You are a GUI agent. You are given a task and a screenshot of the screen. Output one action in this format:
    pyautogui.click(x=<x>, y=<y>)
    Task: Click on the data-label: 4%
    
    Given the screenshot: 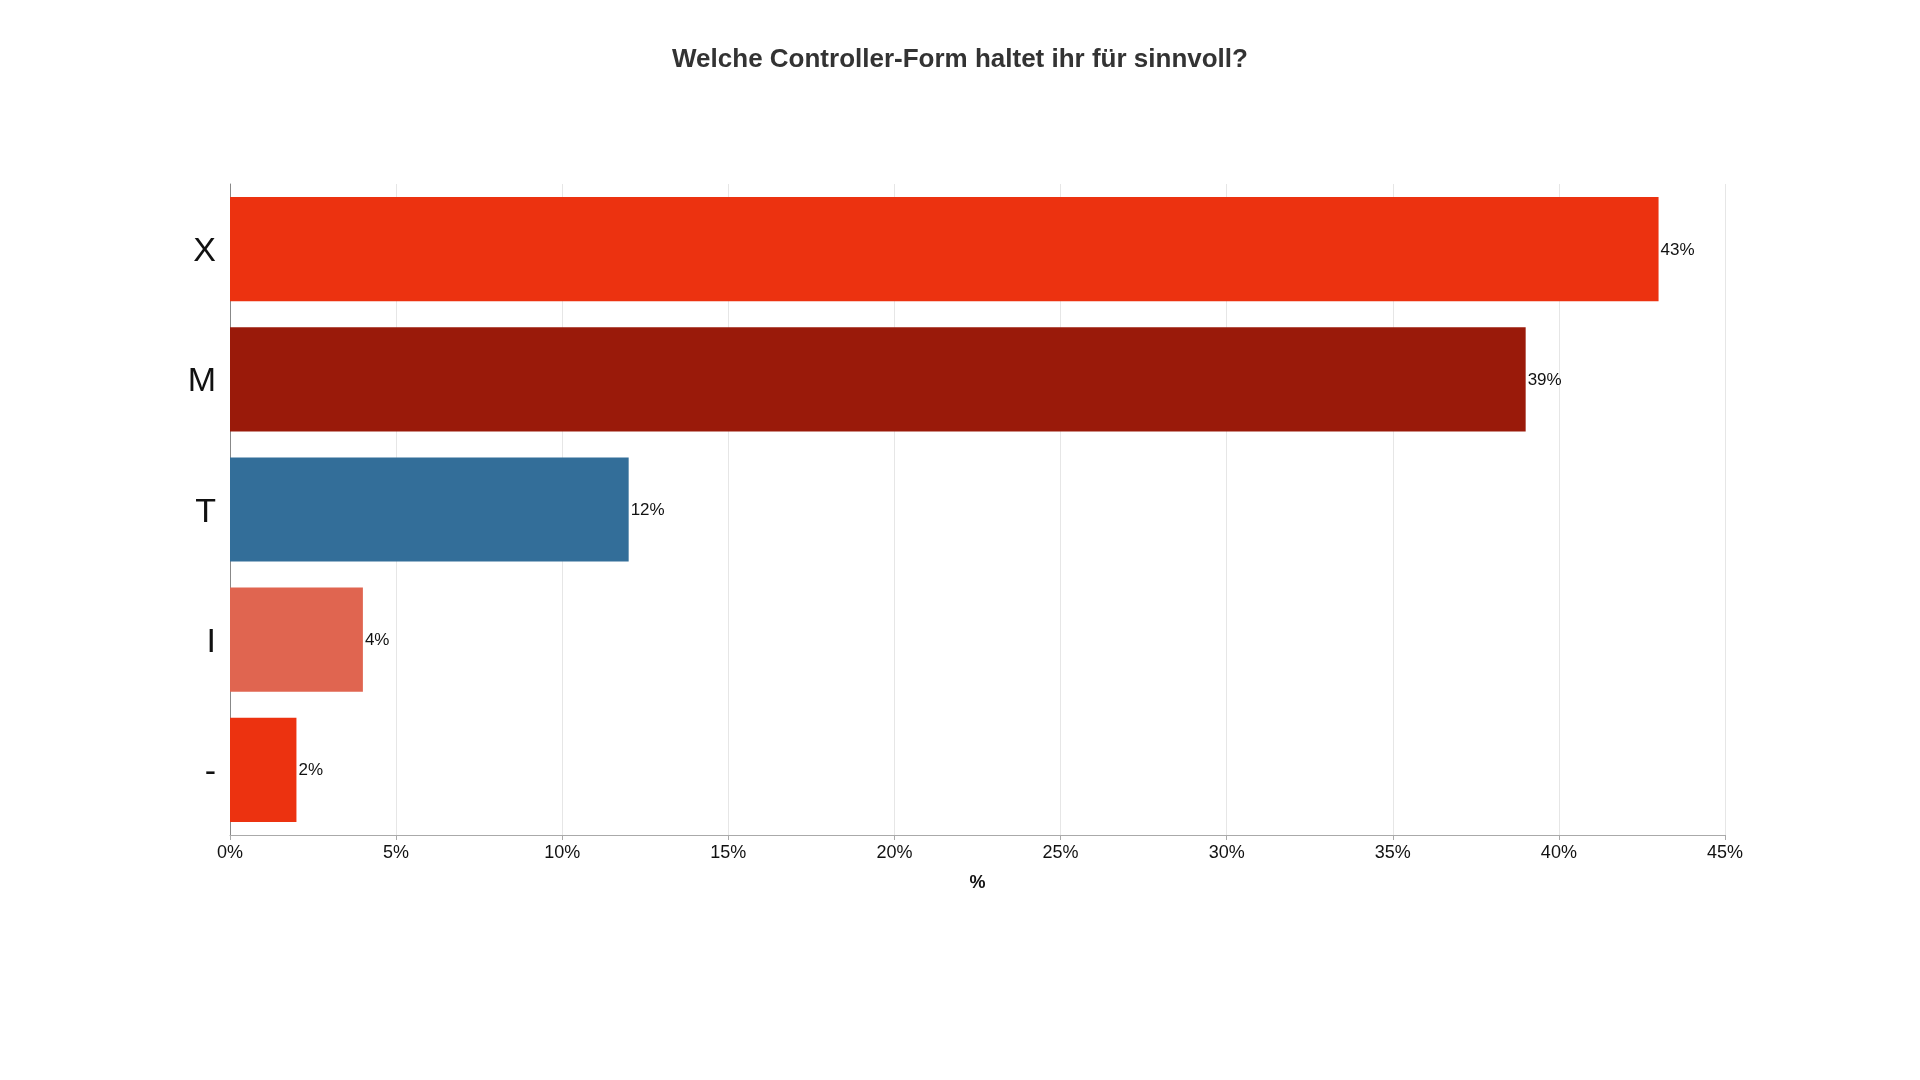 What is the action you would take?
    pyautogui.click(x=377, y=640)
    